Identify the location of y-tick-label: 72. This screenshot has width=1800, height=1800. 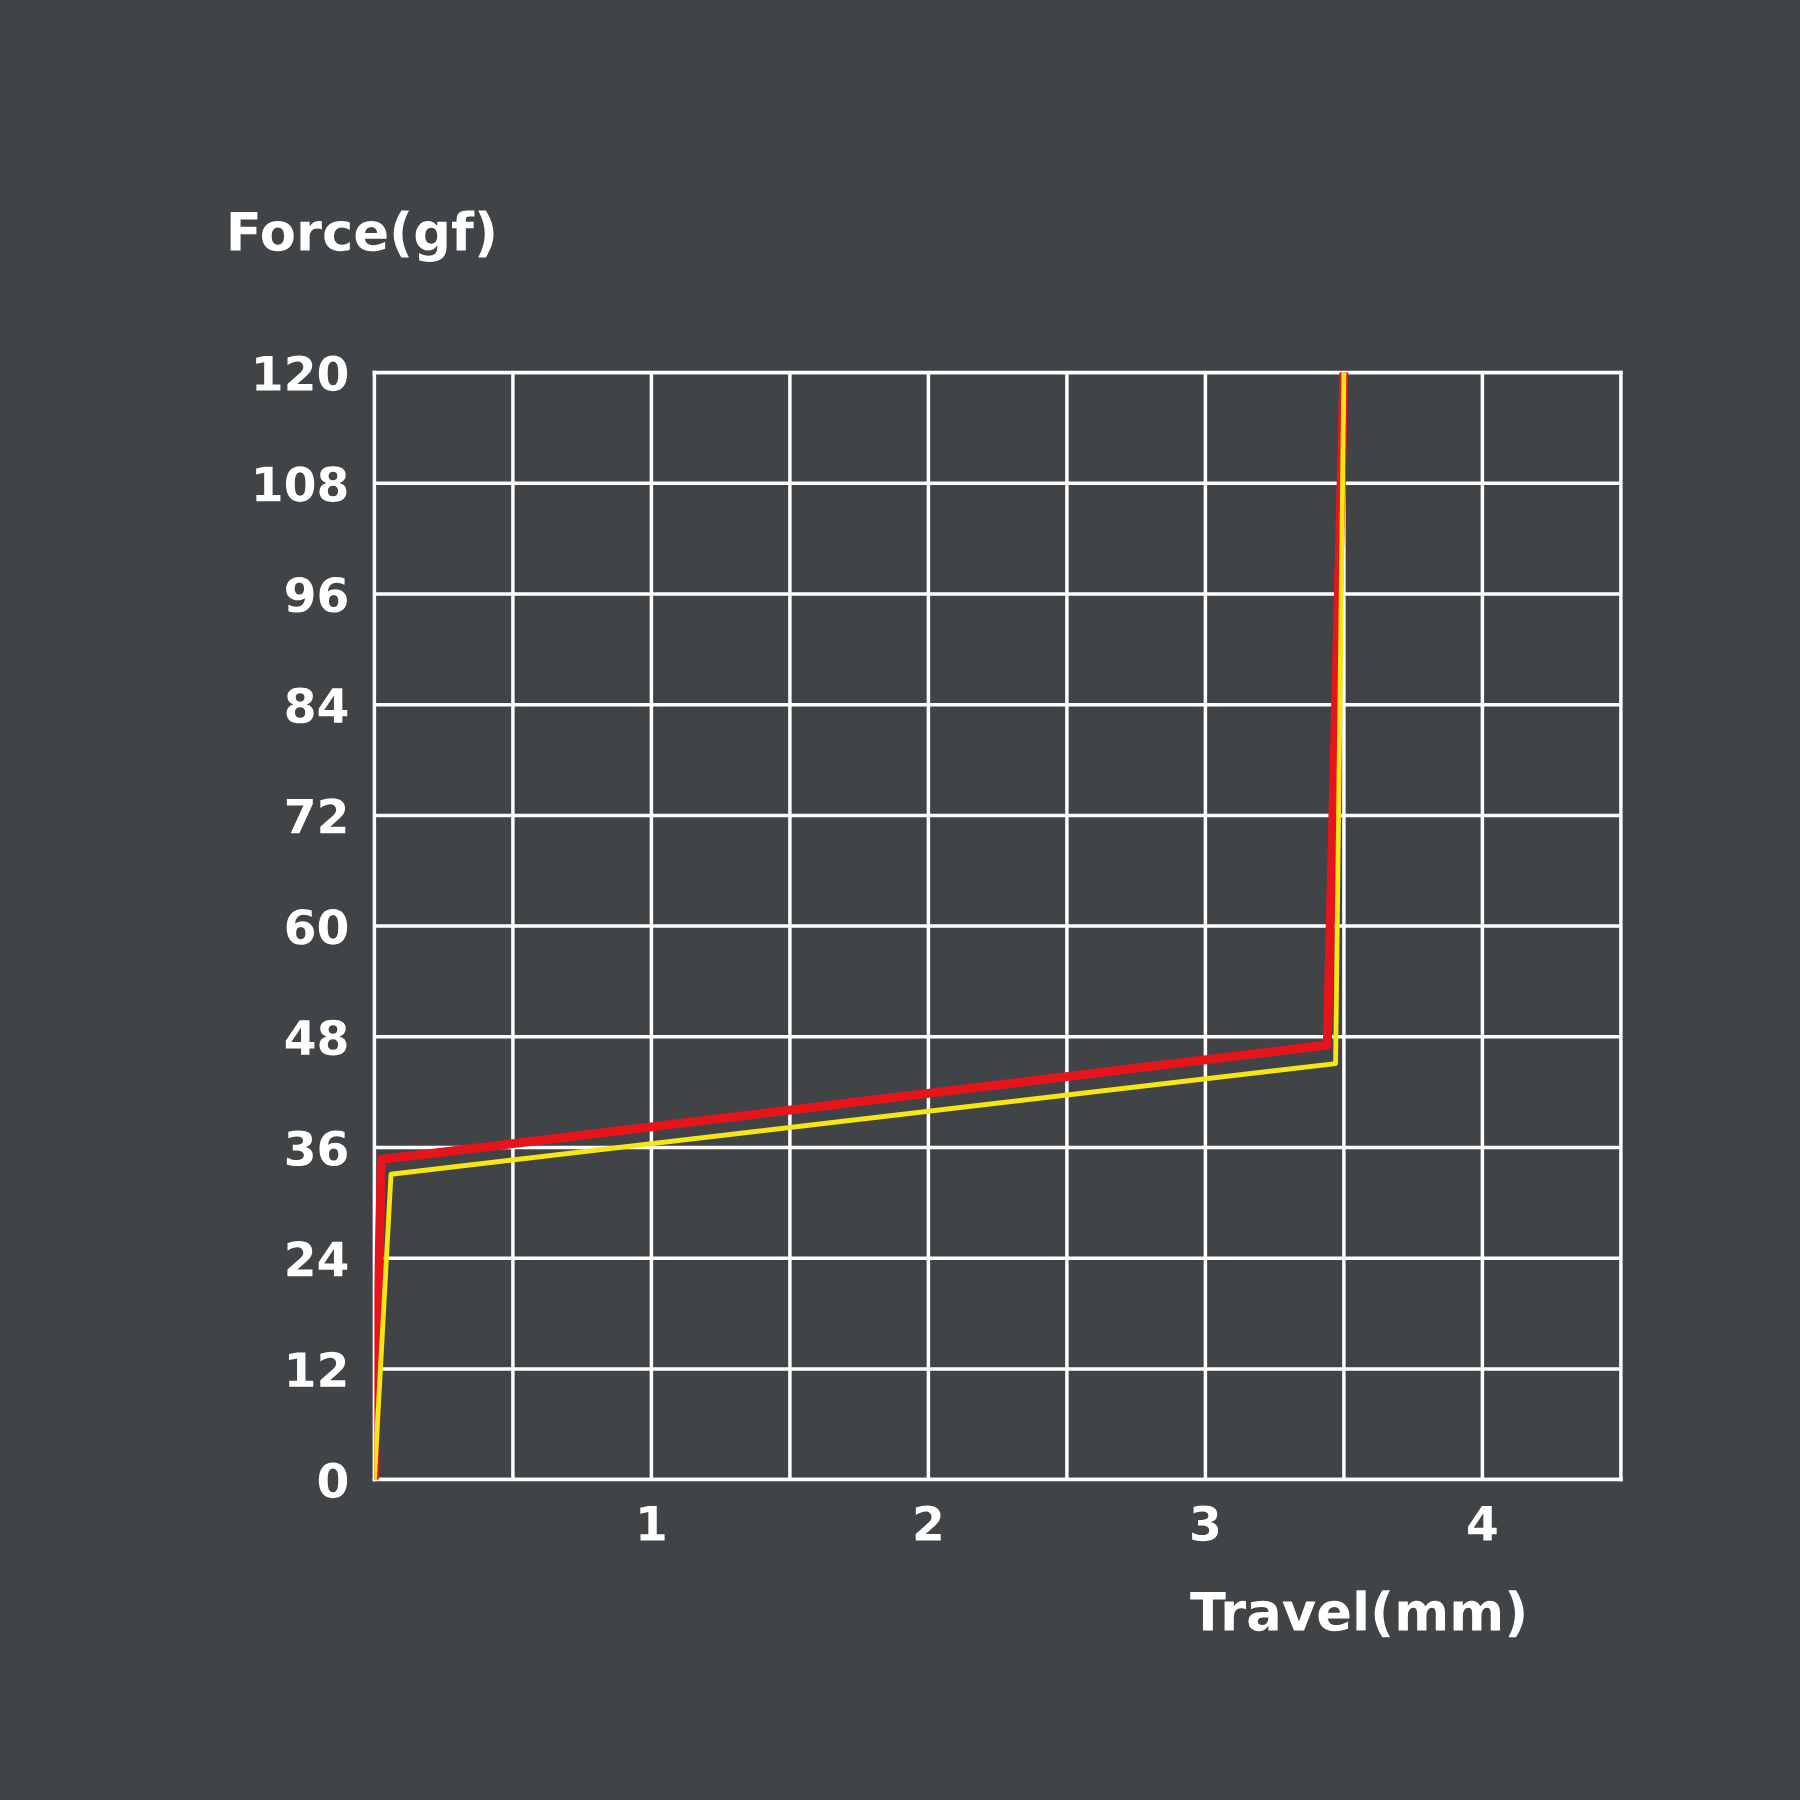
(316, 816).